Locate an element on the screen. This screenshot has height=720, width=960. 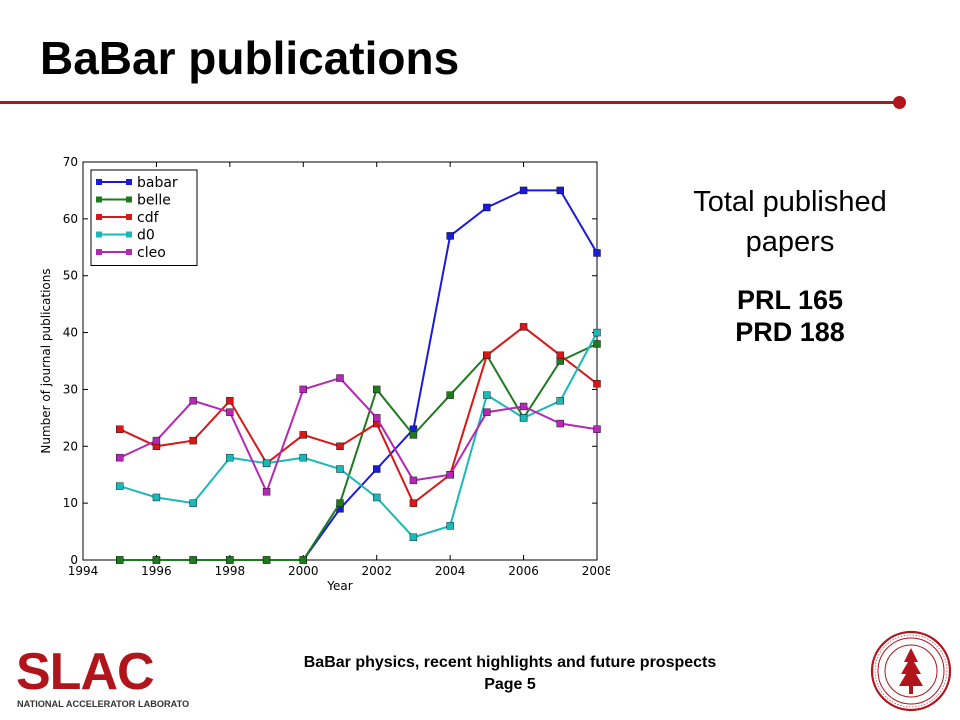
slac-logo-text: SLAC is located at coordinates (85, 673).